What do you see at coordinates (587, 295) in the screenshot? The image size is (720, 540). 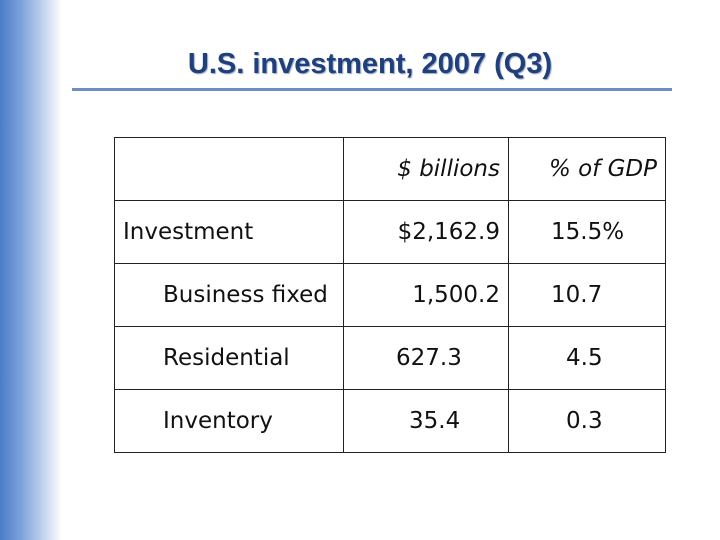 I see `row-gdp: 10.7` at bounding box center [587, 295].